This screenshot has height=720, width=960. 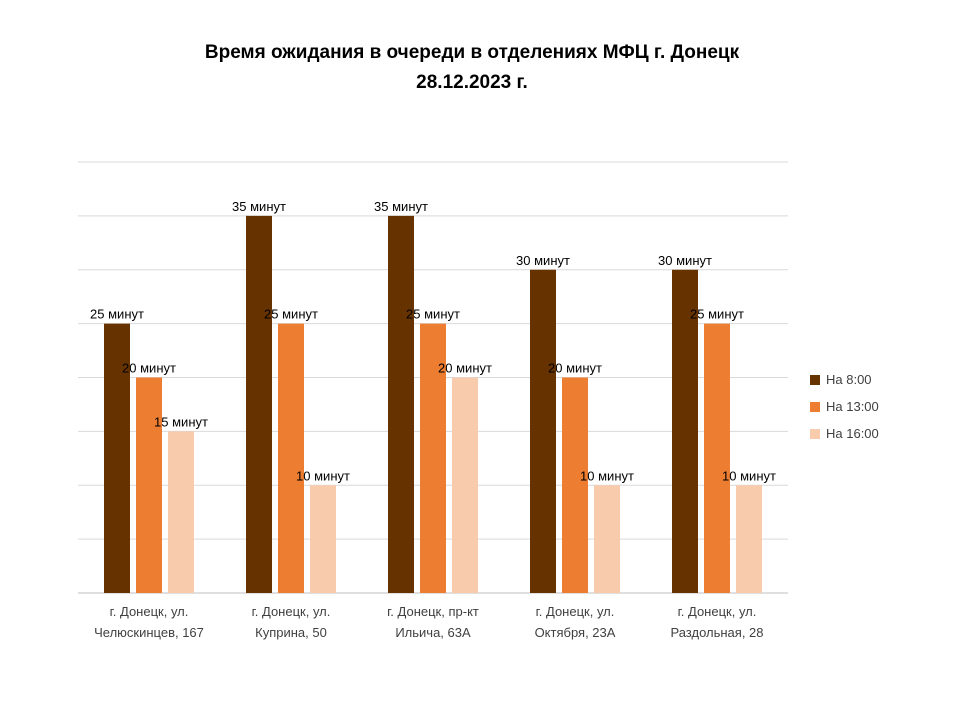 What do you see at coordinates (149, 632) in the screenshot?
I see `category-label: Челюскинцев, 167` at bounding box center [149, 632].